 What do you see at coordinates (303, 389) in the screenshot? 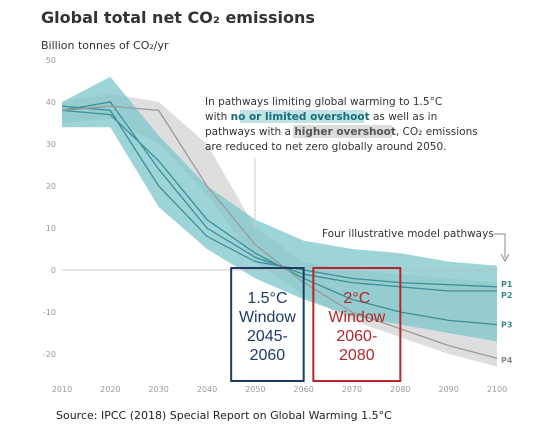
I see `x-tick-label: 2060` at bounding box center [303, 389].